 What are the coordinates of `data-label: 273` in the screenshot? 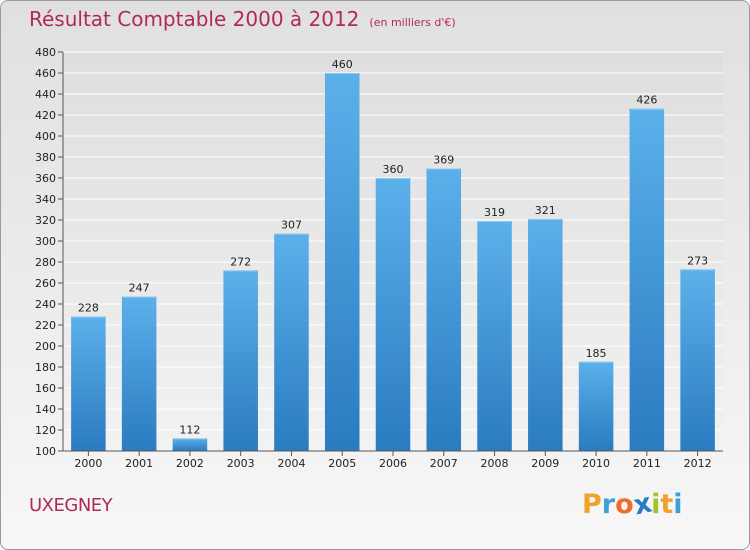 It's located at (697, 260).